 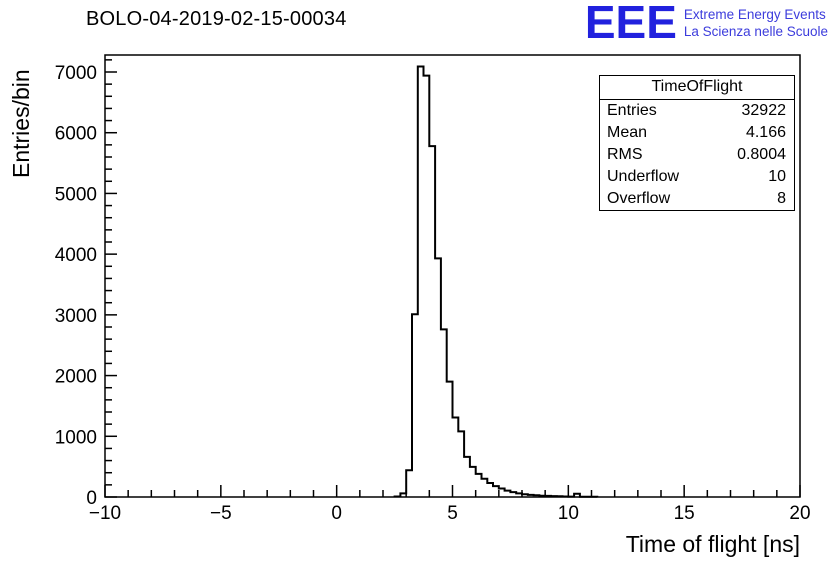 What do you see at coordinates (221, 513) in the screenshot?
I see `x-tick-label: −5` at bounding box center [221, 513].